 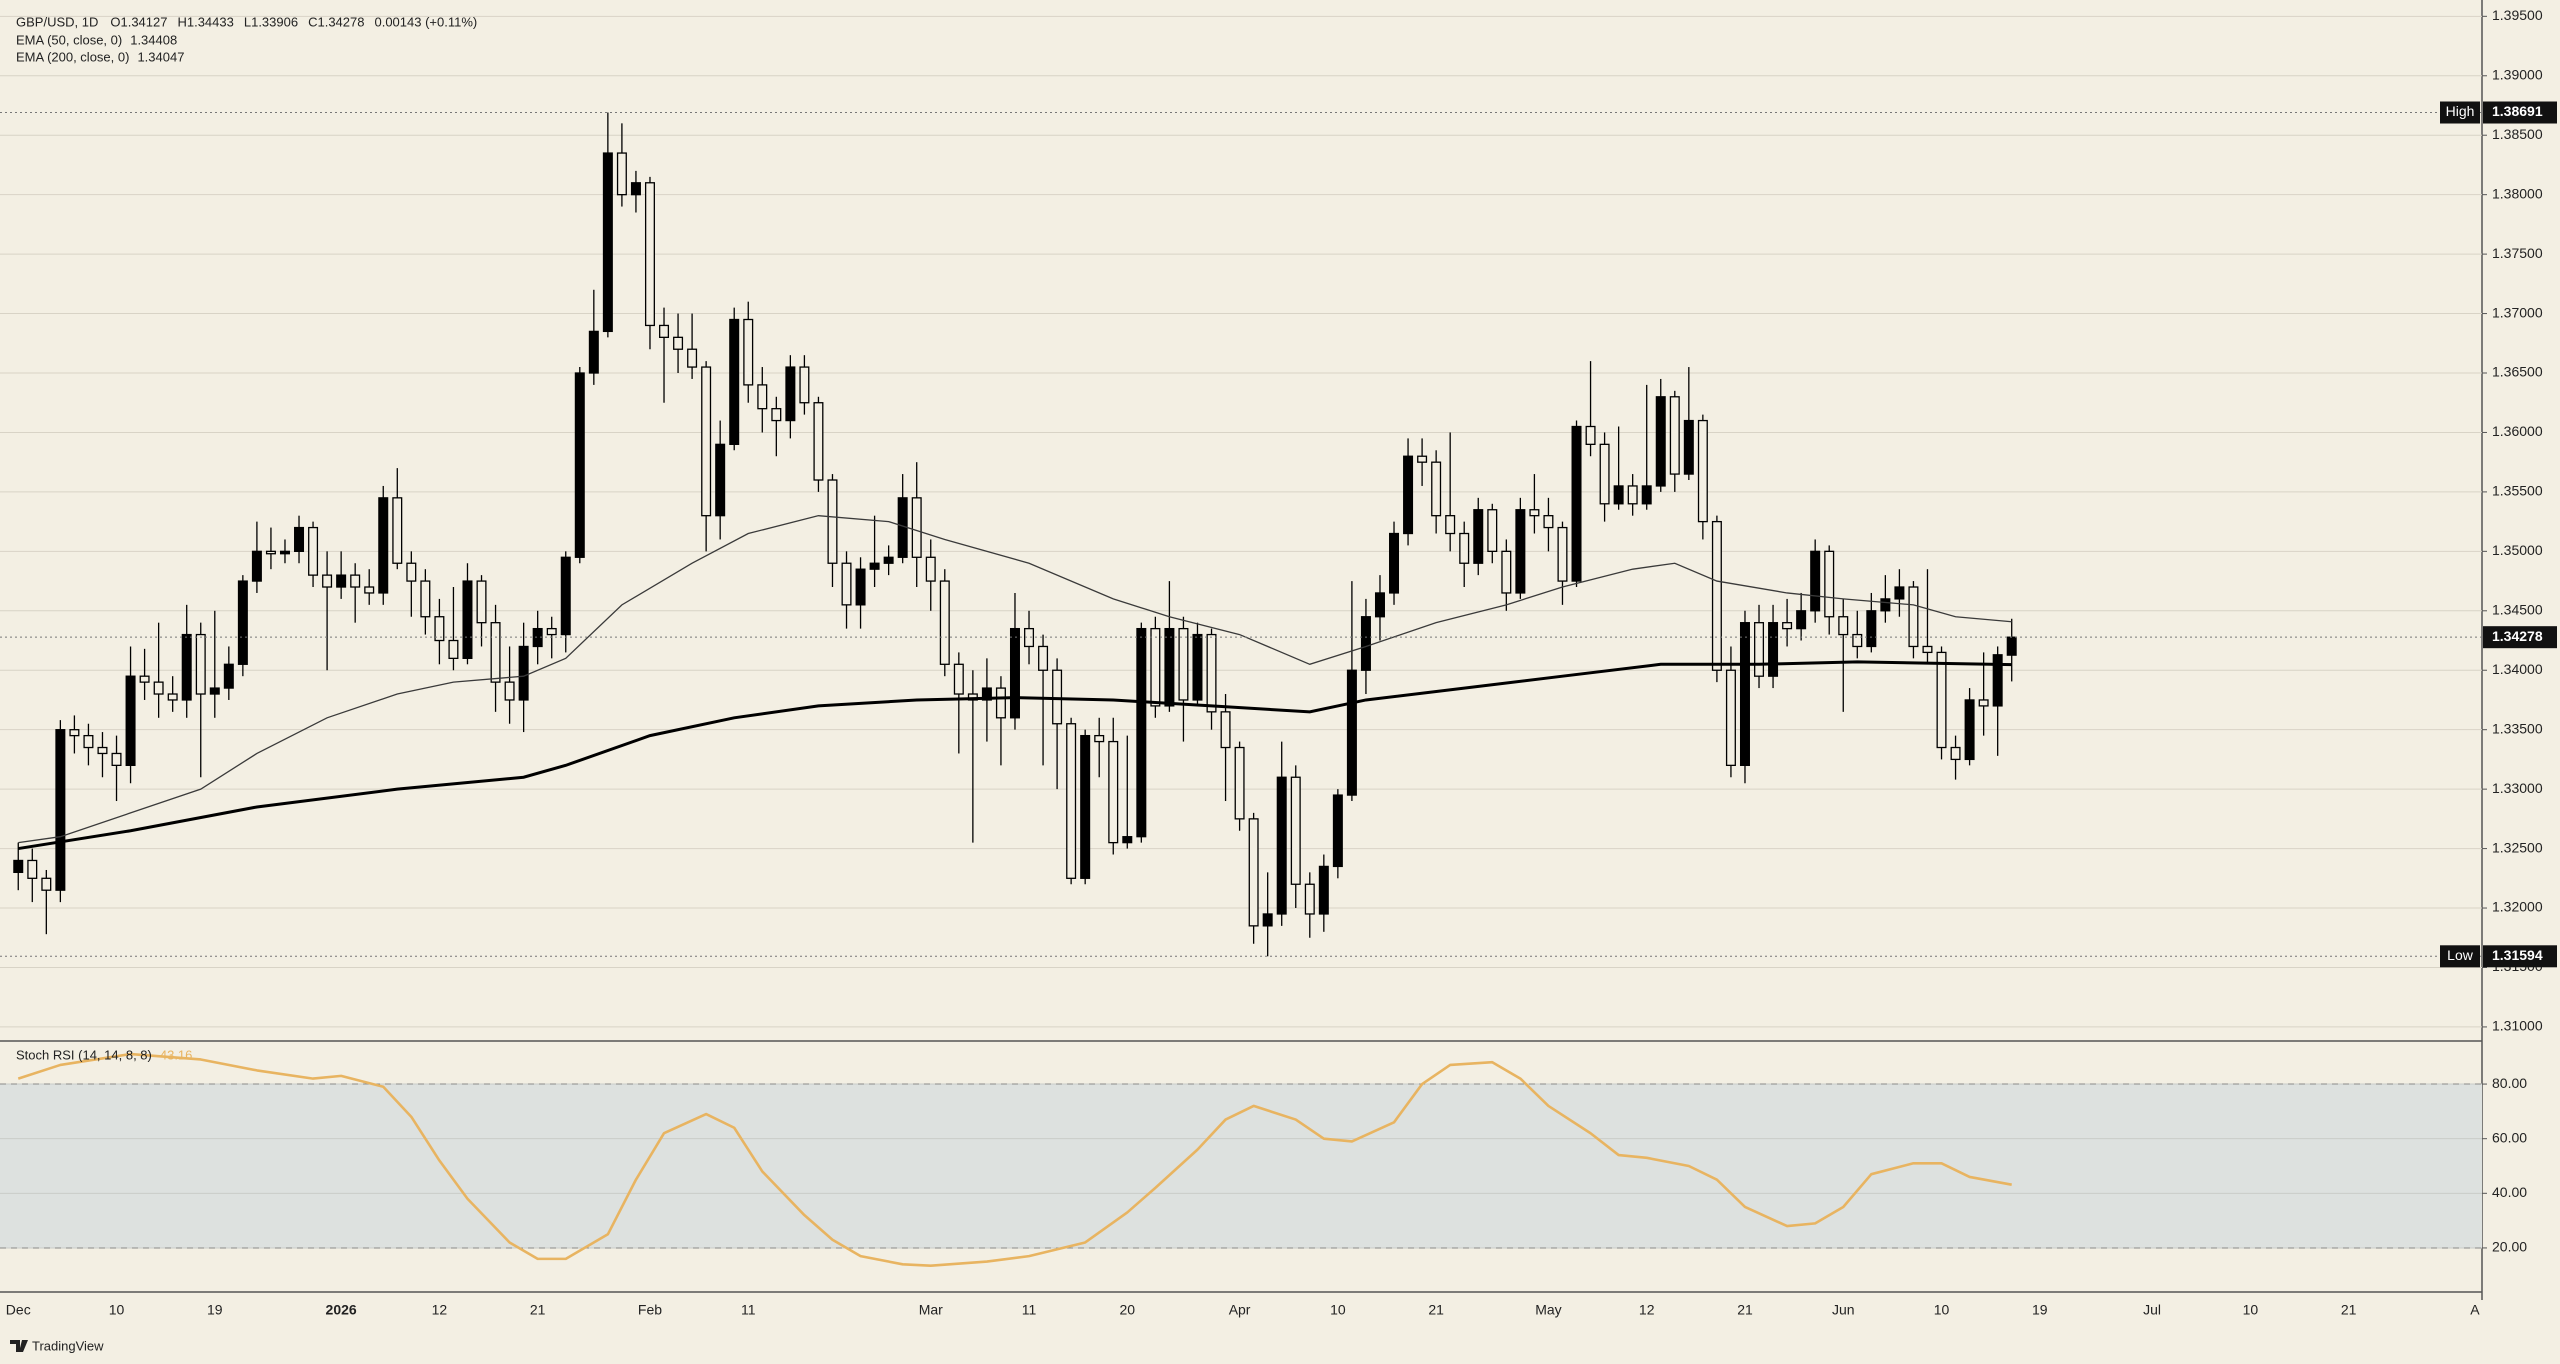 What do you see at coordinates (2517, 728) in the screenshot?
I see `y-tick-label: 1.33500` at bounding box center [2517, 728].